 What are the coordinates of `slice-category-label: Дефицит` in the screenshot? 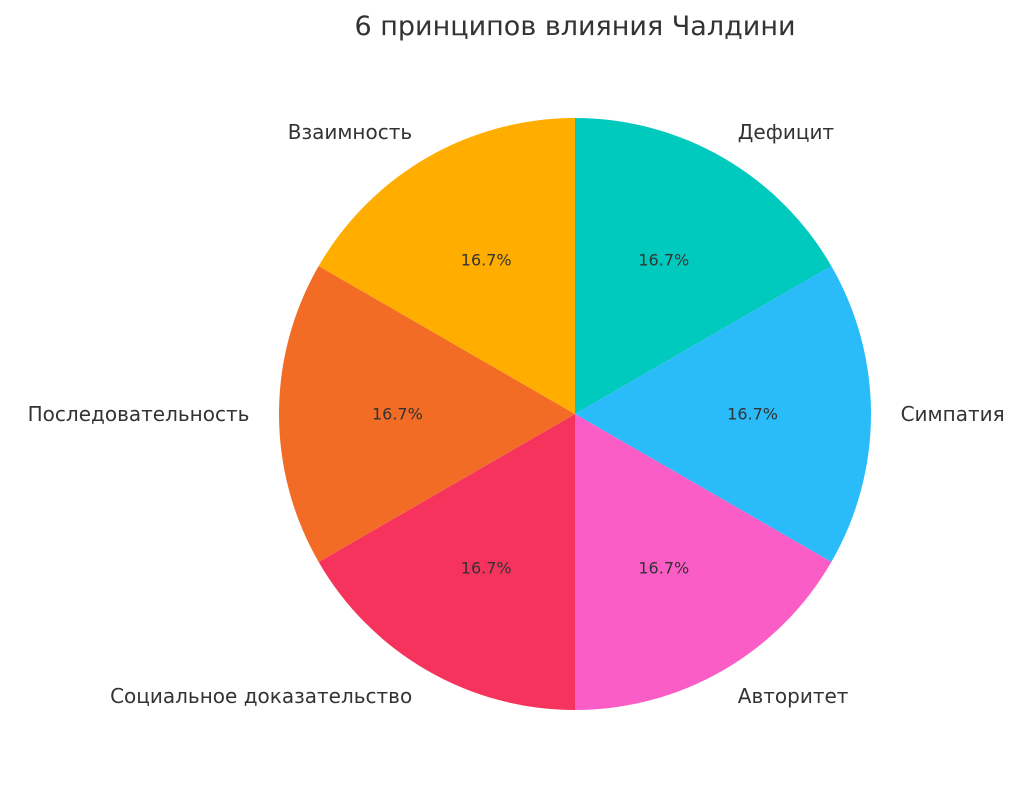 It's located at (786, 132).